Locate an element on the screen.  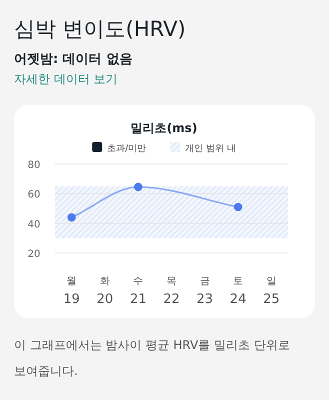
text: 이 그래프에서는 밤사이 평균 HRV를 밀리초 단위로 보여줍니다. is located at coordinates (152, 358).